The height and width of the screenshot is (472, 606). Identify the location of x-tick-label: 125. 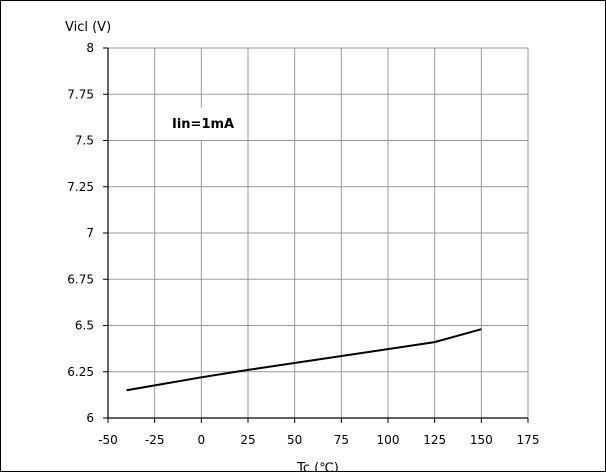
(434, 440).